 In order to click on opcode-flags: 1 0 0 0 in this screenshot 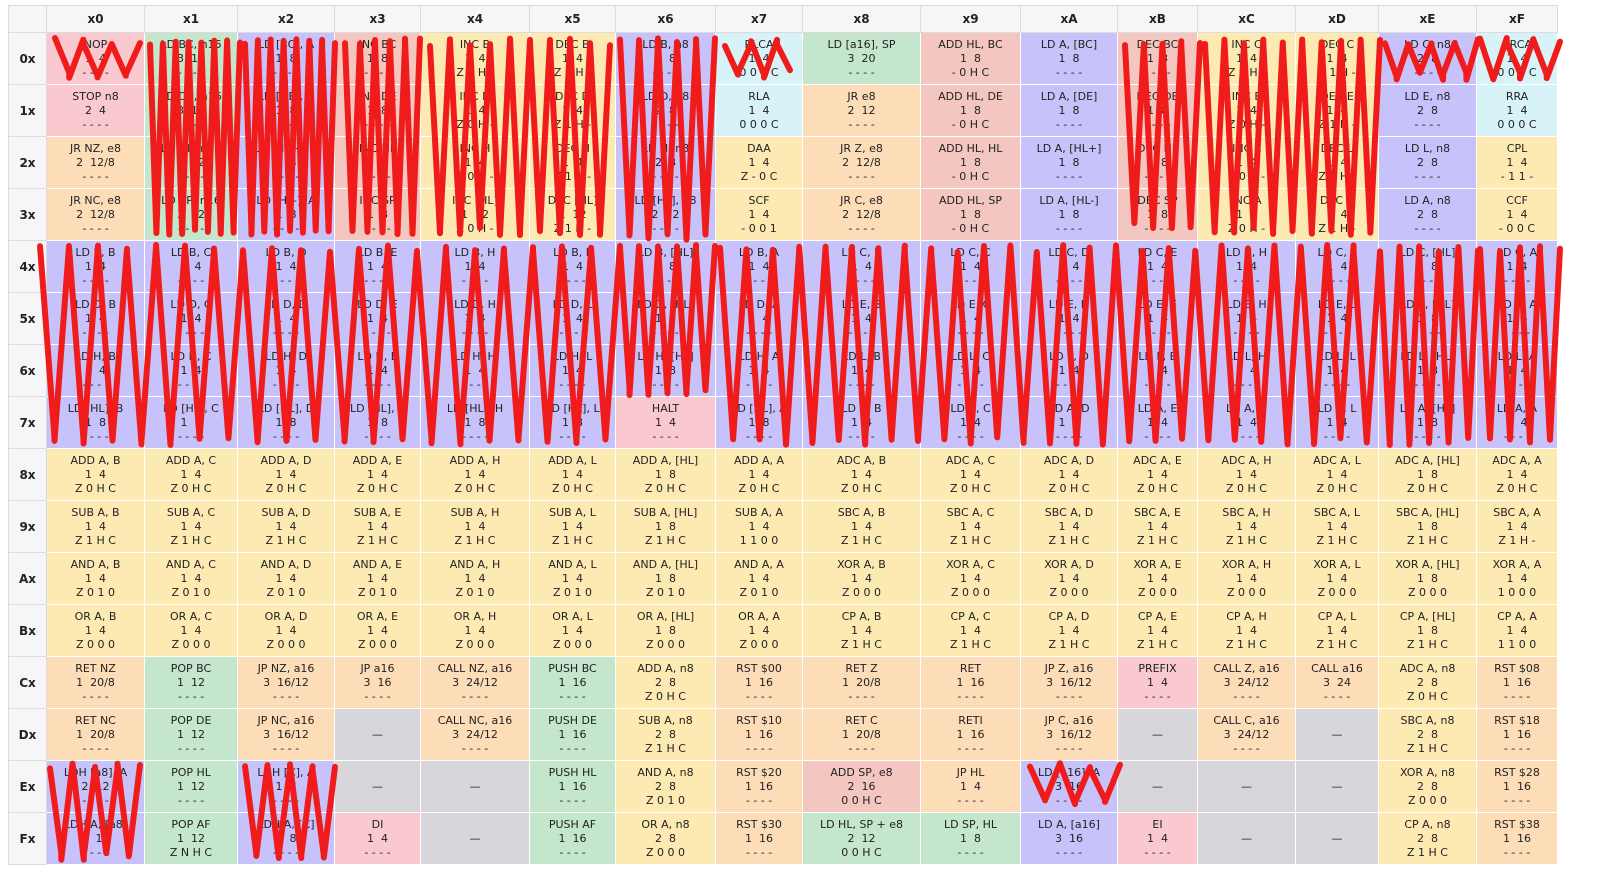, I will do `click(1517, 592)`.